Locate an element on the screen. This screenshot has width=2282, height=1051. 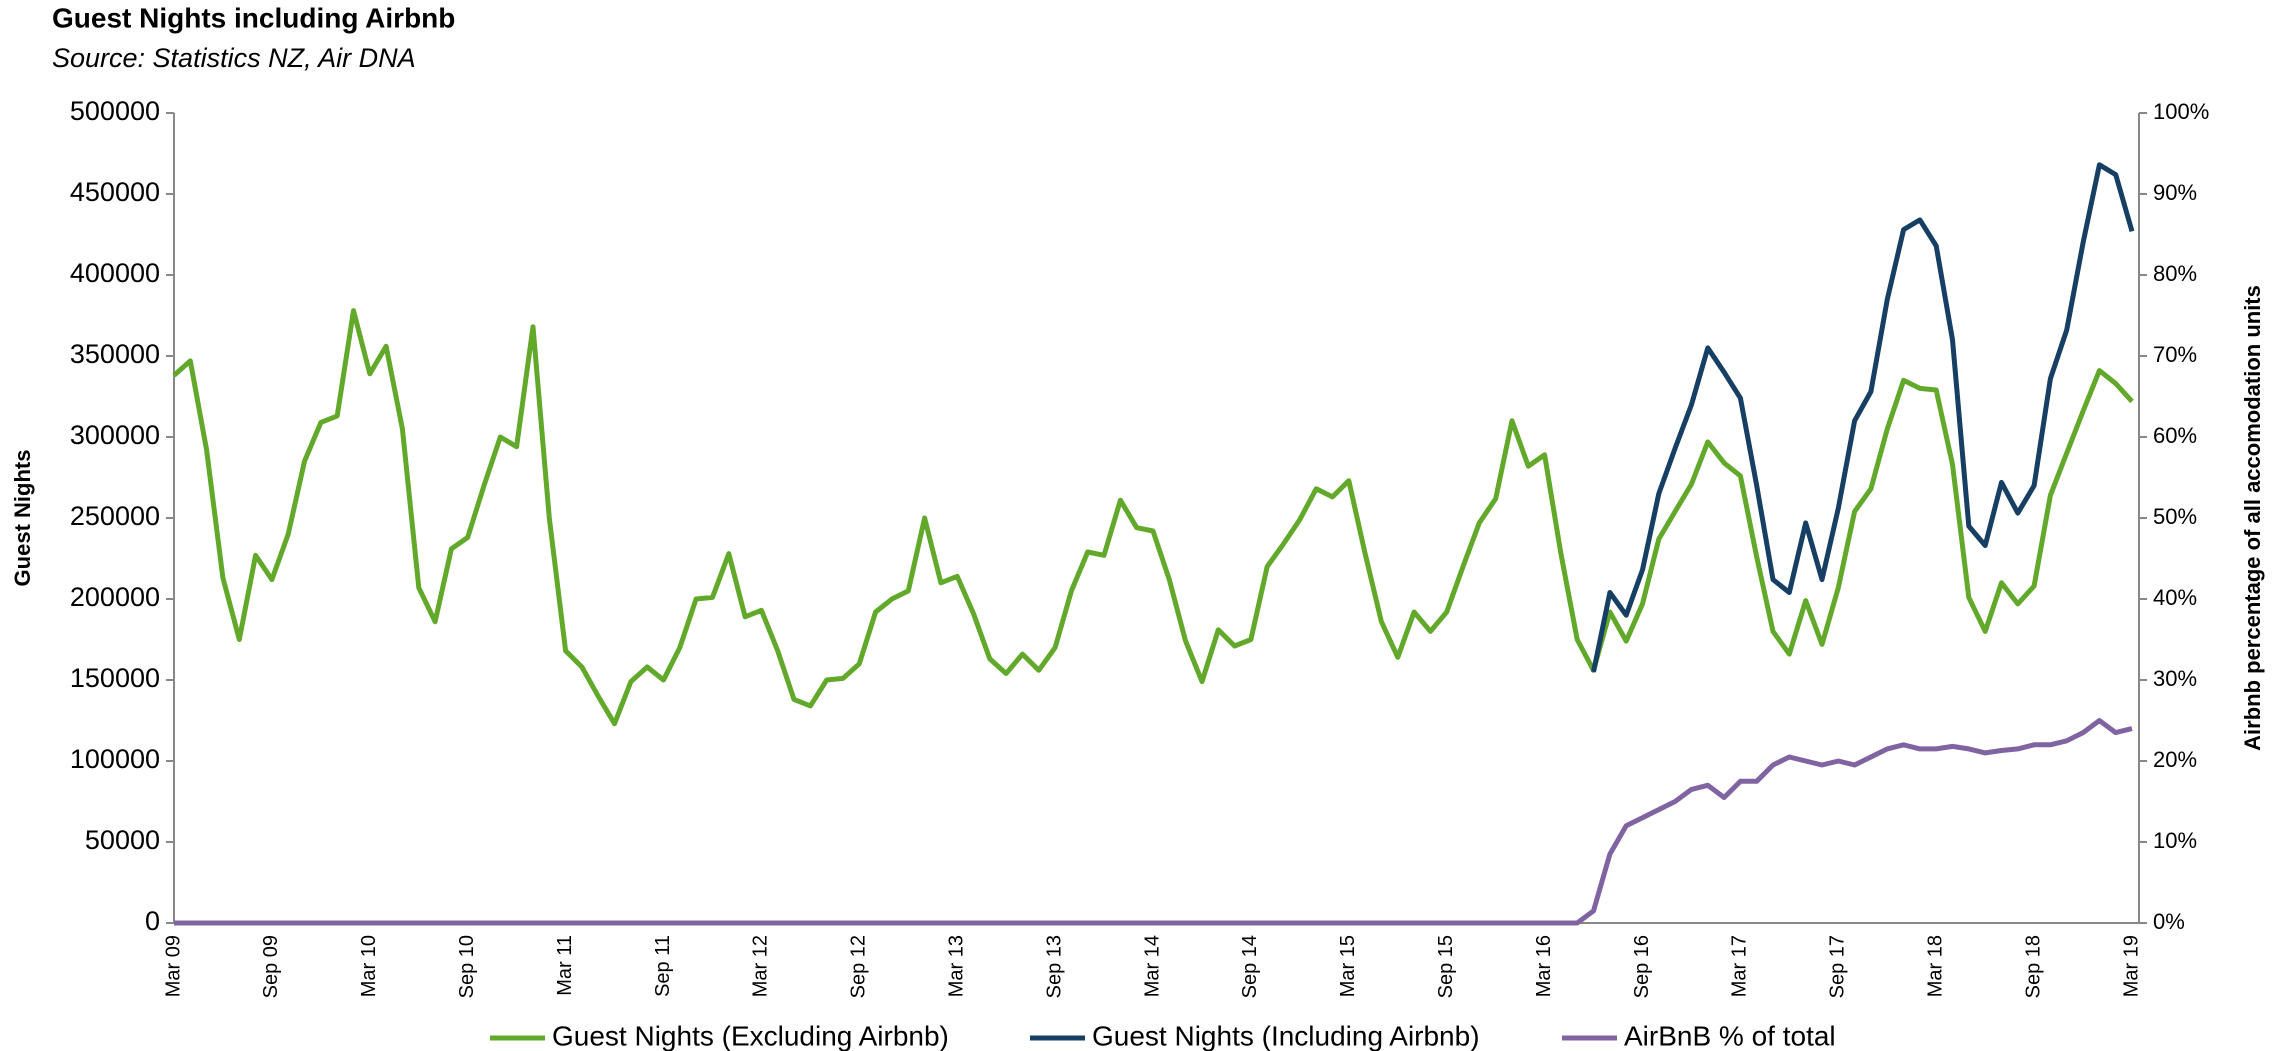
y-tick-label: 0 is located at coordinates (152, 921).